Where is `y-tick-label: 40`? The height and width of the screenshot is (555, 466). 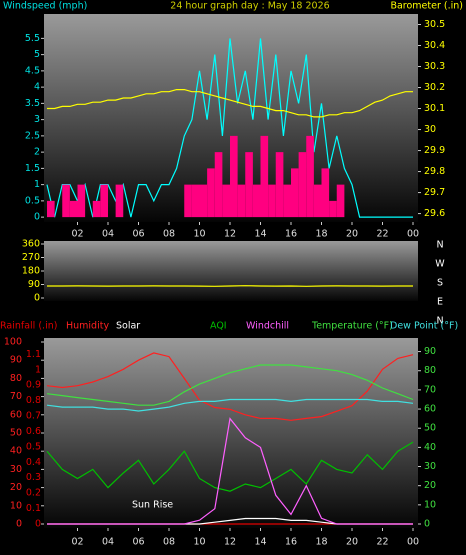 y-tick-label: 40 is located at coordinates (16, 451).